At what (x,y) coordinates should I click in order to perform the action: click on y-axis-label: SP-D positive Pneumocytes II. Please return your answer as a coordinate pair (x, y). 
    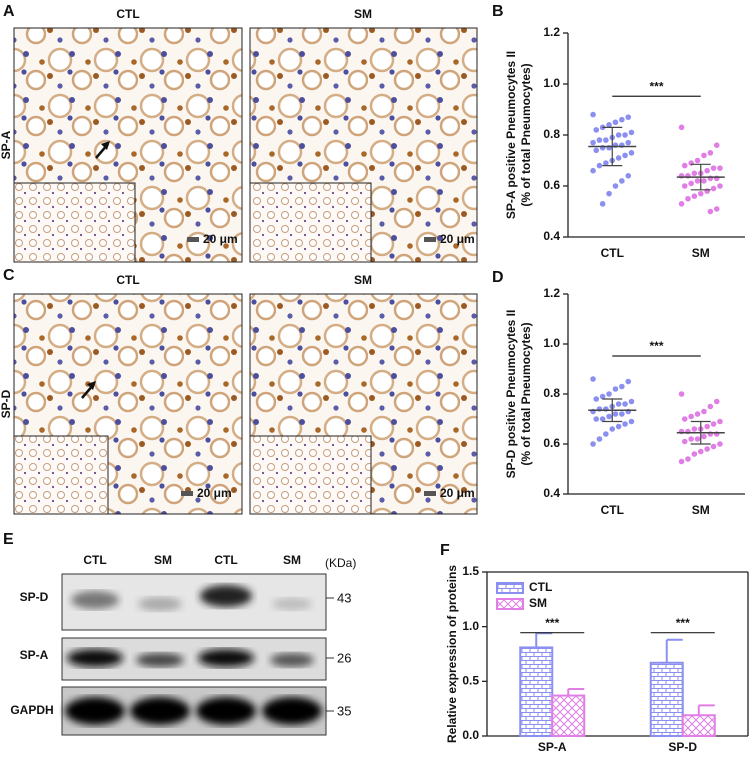
    Looking at the image, I should click on (511, 394).